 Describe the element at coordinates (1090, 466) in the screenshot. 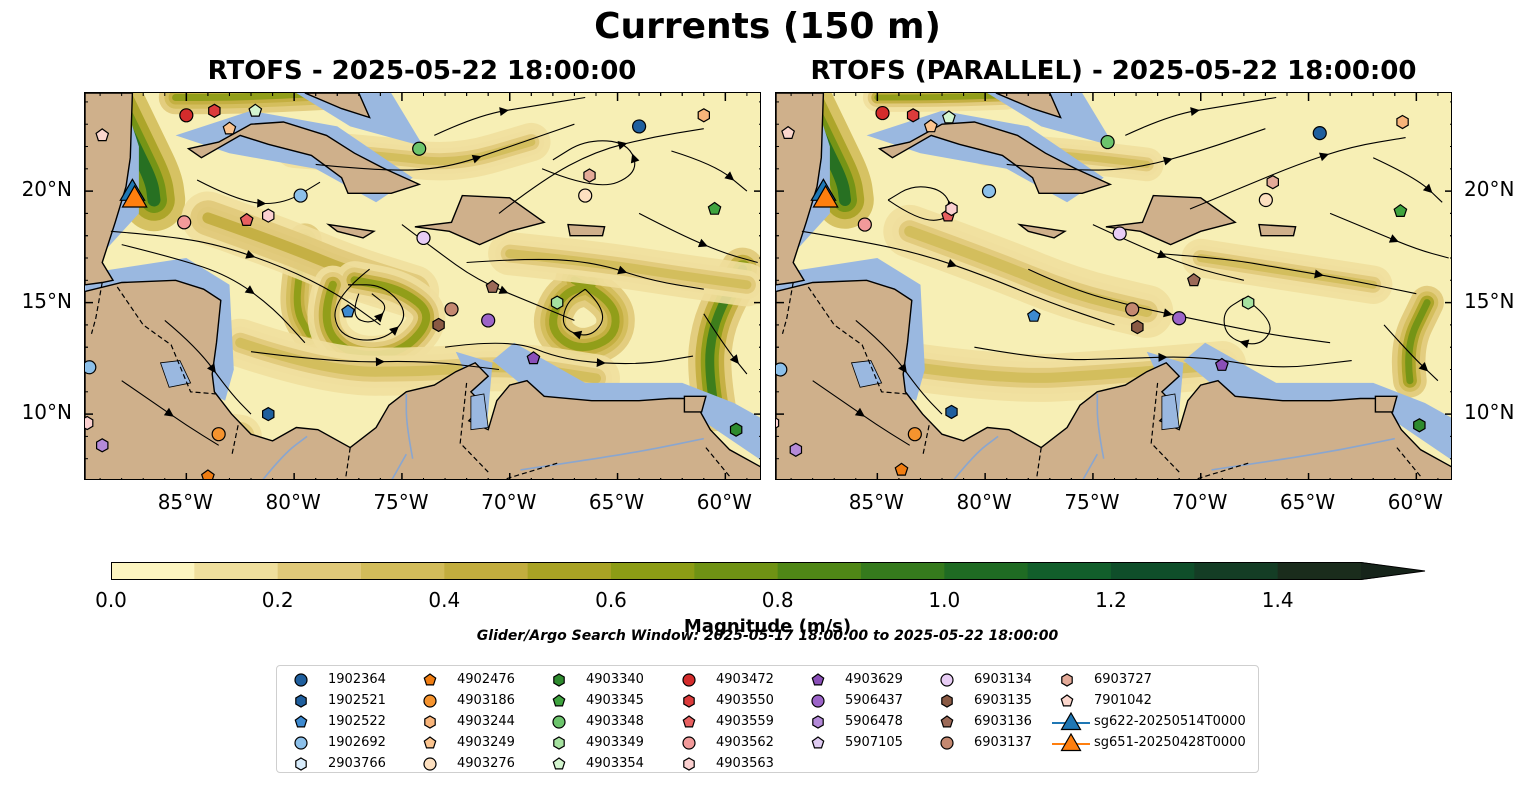

I see `right-river` at that location.